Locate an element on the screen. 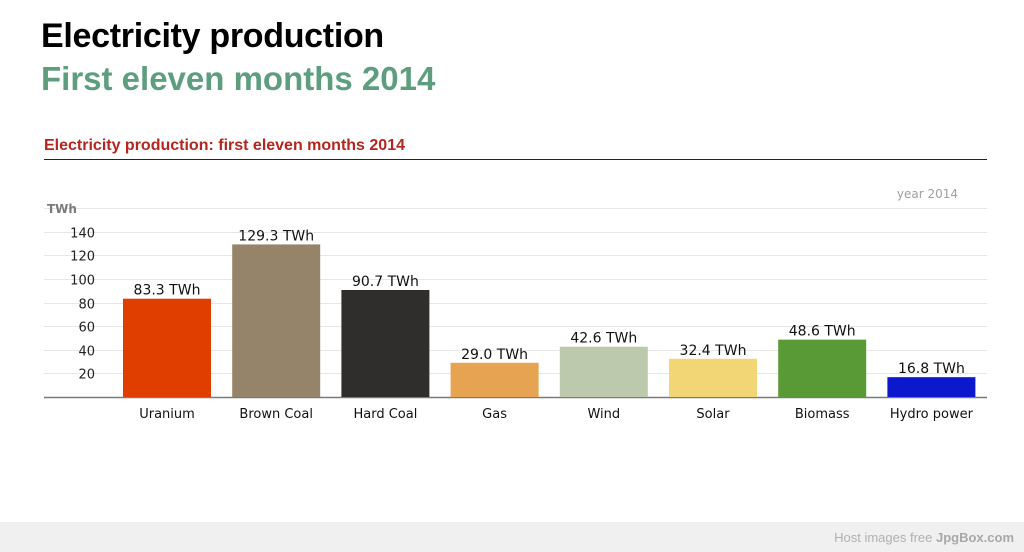 This screenshot has width=1024, height=552. bar-value-label: 42.6 TWh is located at coordinates (603, 339).